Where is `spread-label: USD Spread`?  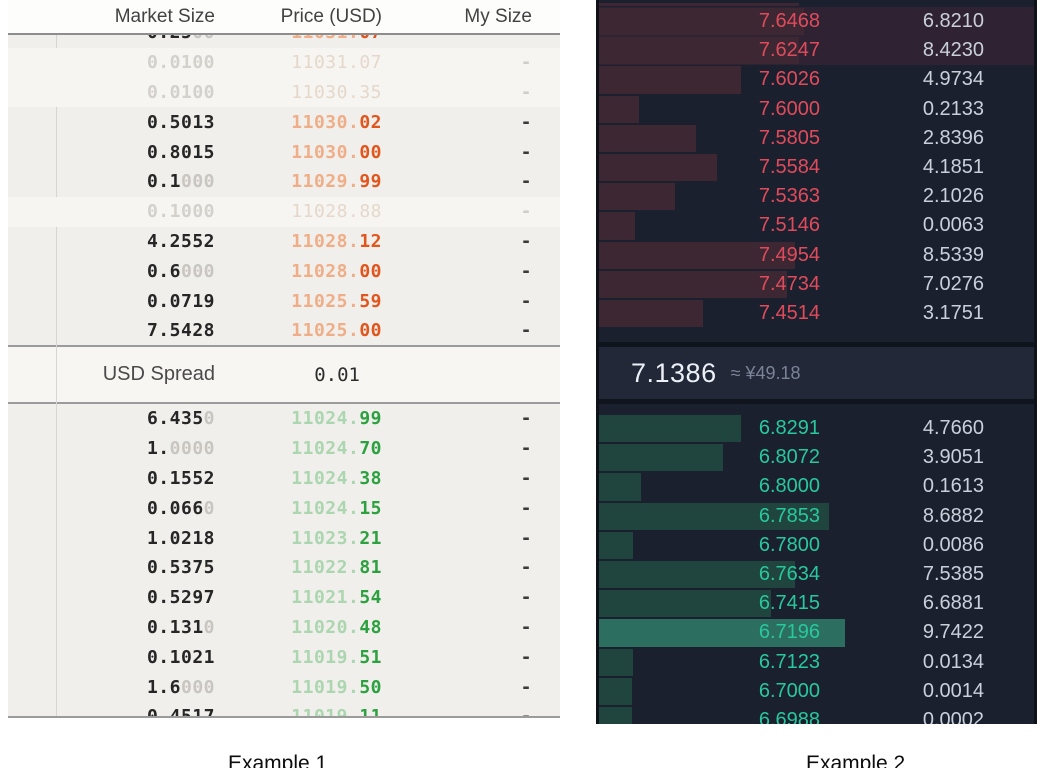 spread-label: USD Spread is located at coordinates (158, 374).